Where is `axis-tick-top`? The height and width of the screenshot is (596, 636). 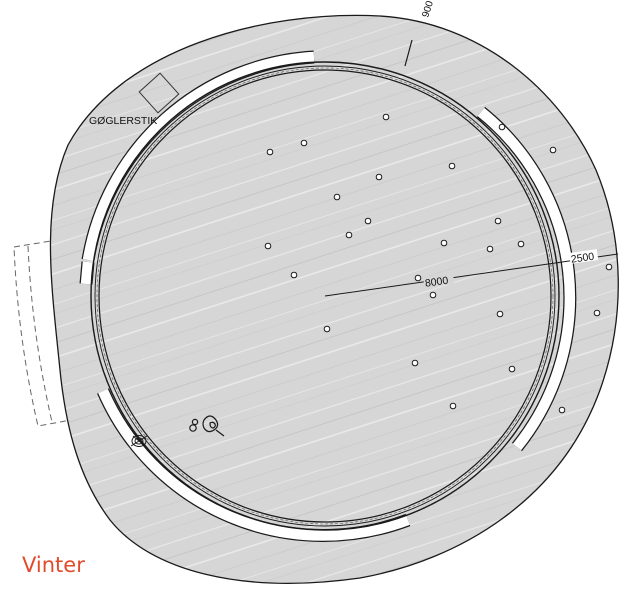
axis-tick-top is located at coordinates (408, 53).